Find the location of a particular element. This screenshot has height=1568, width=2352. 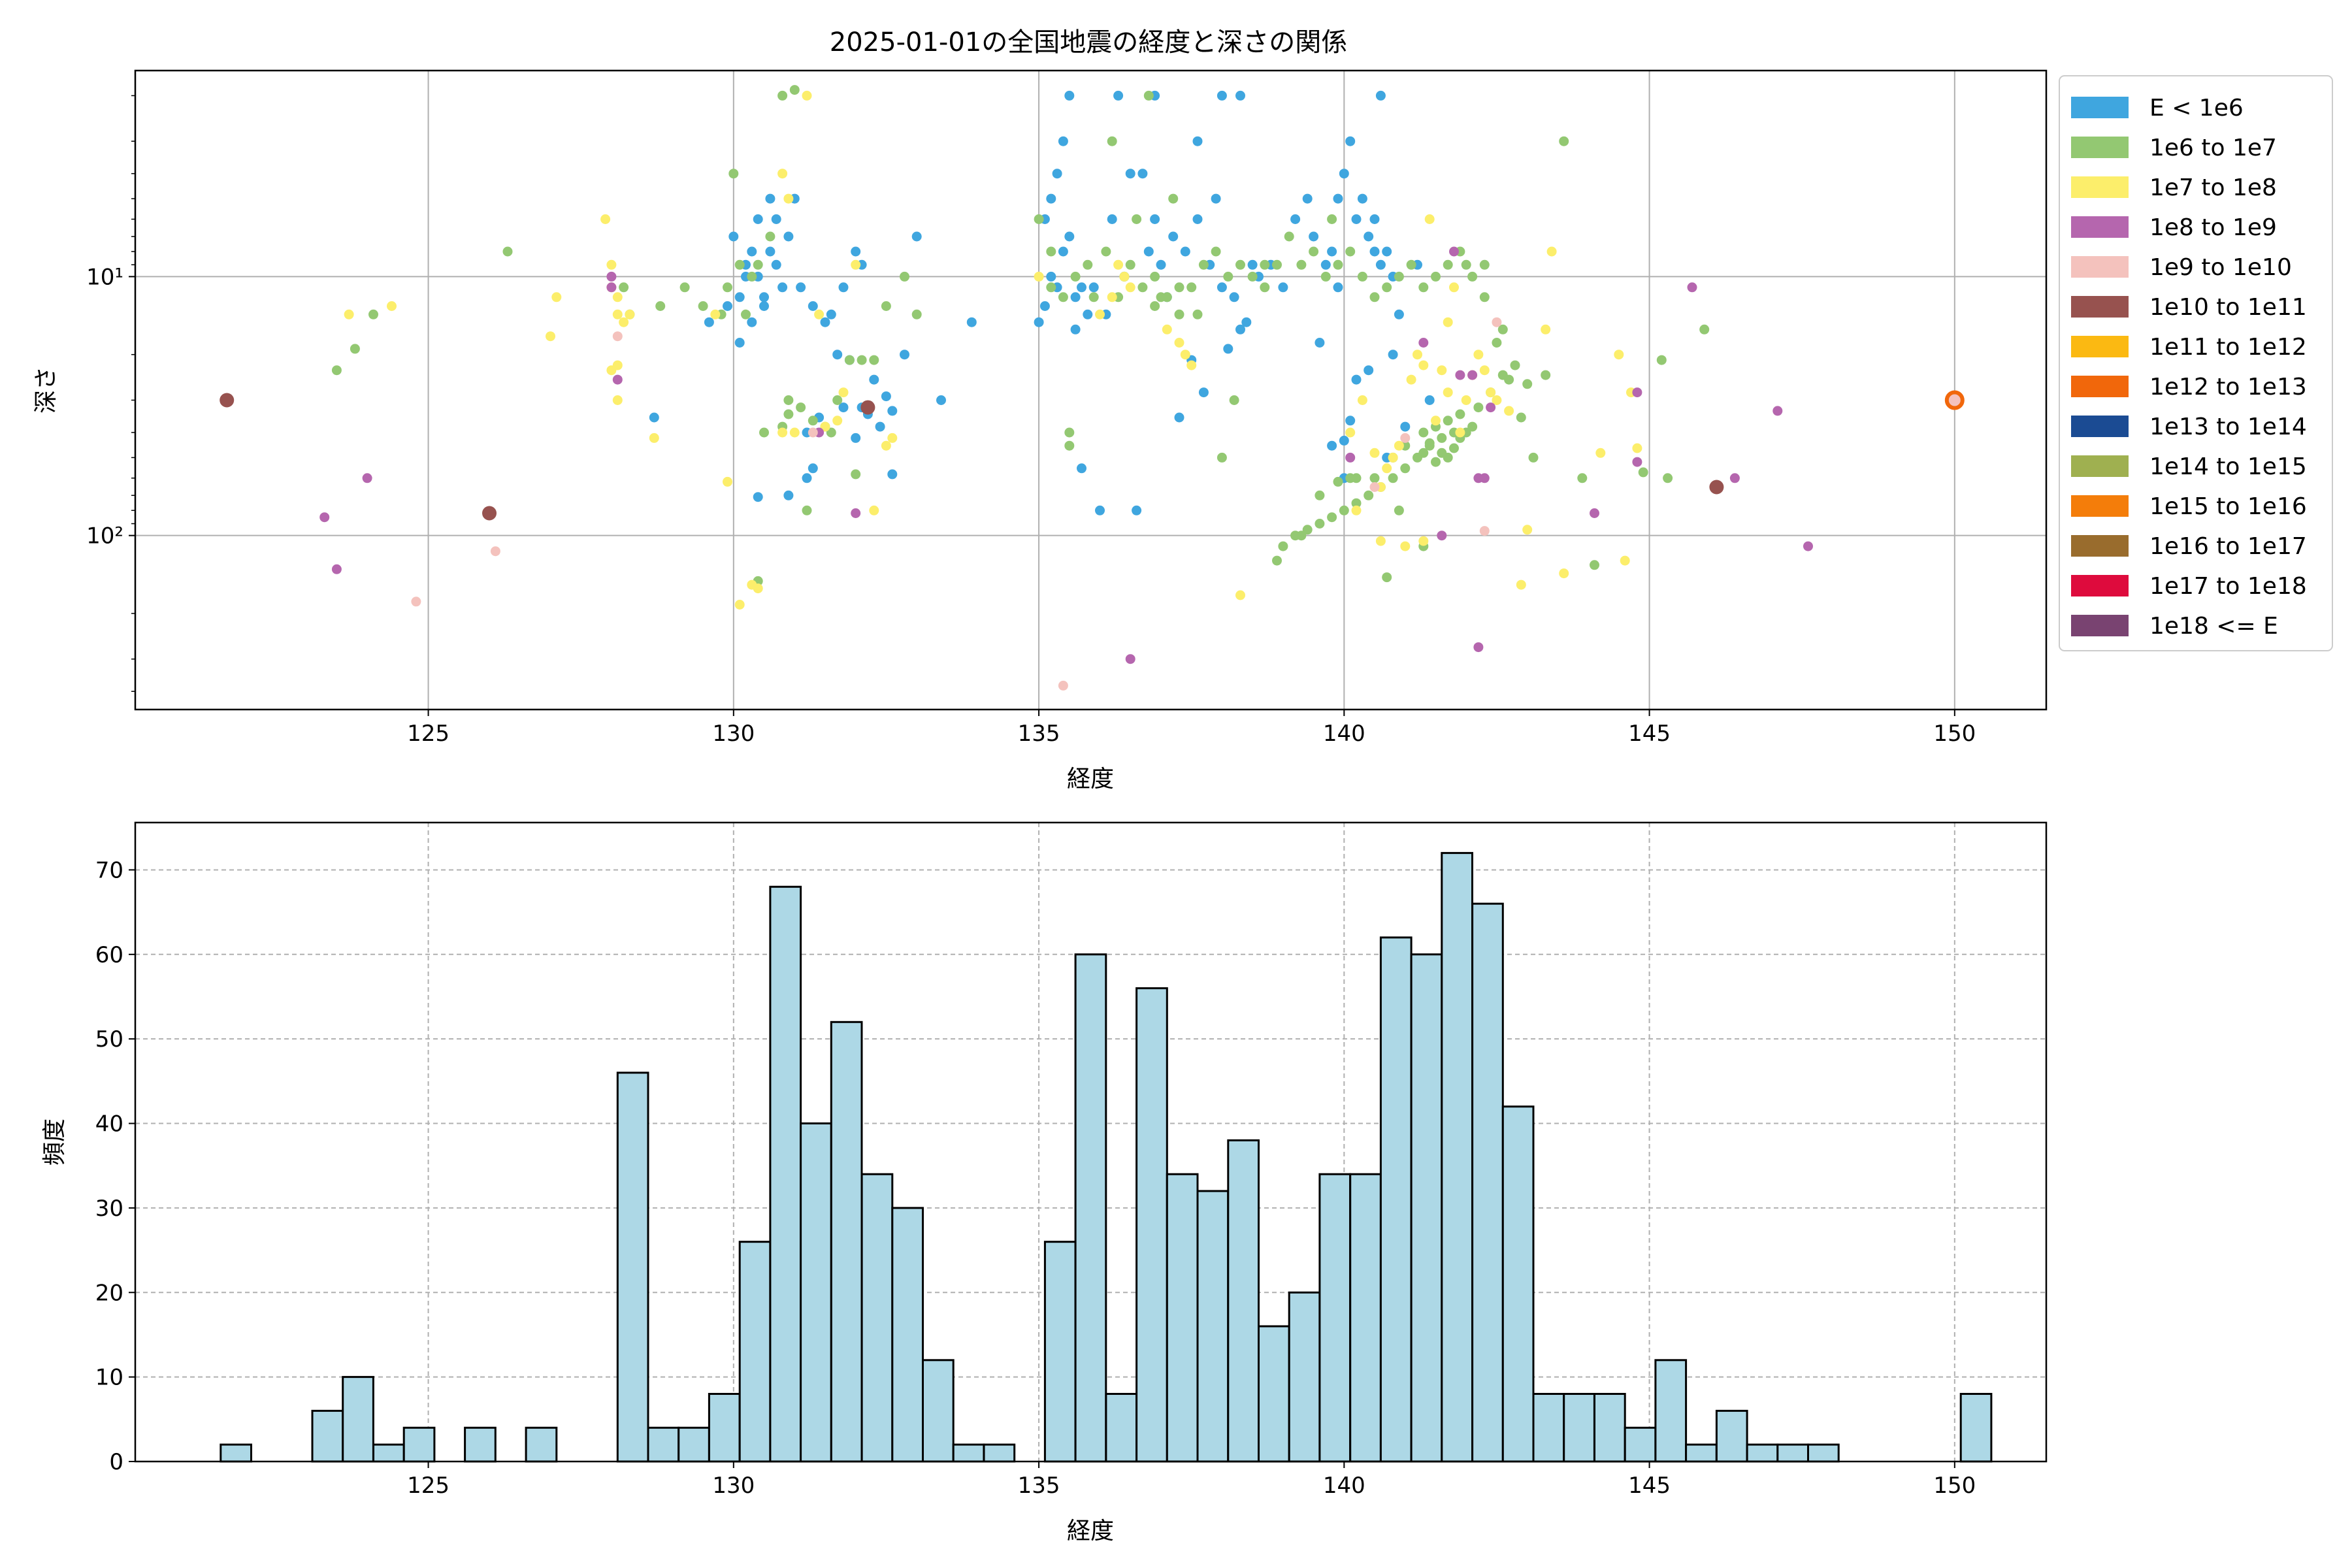

legend-frame is located at coordinates (2196, 363).